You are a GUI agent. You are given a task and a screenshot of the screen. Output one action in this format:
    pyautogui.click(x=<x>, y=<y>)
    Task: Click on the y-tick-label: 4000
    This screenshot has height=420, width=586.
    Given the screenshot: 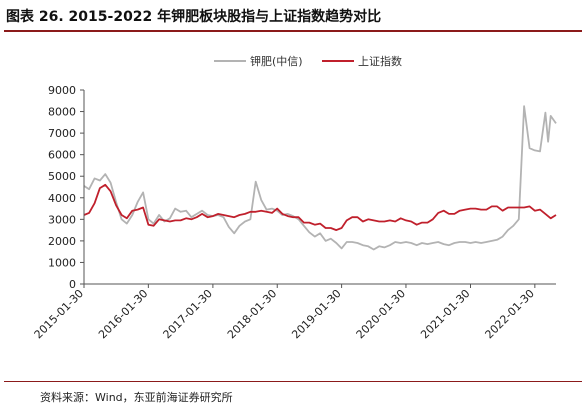 What is the action you would take?
    pyautogui.click(x=62, y=198)
    